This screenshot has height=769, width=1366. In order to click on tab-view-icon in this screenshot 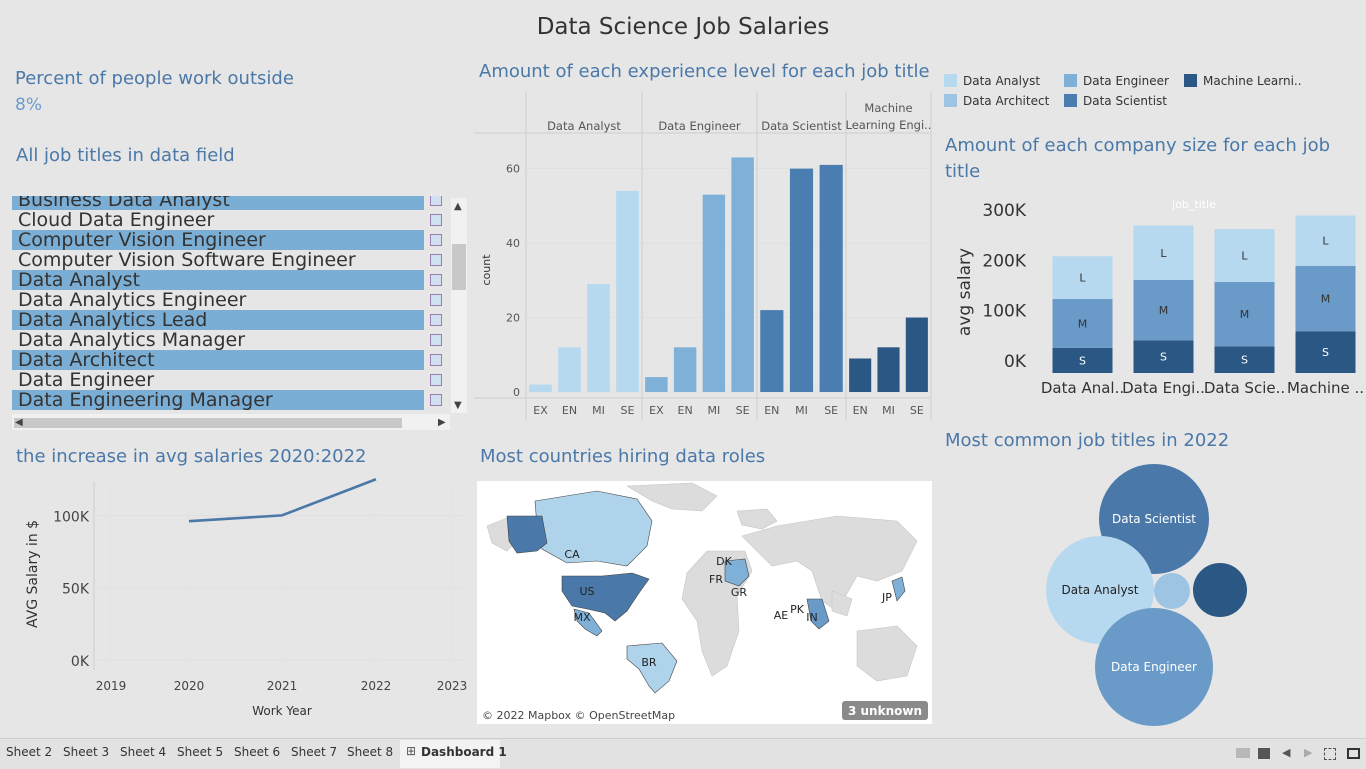, I will do `click(1264, 753)`.